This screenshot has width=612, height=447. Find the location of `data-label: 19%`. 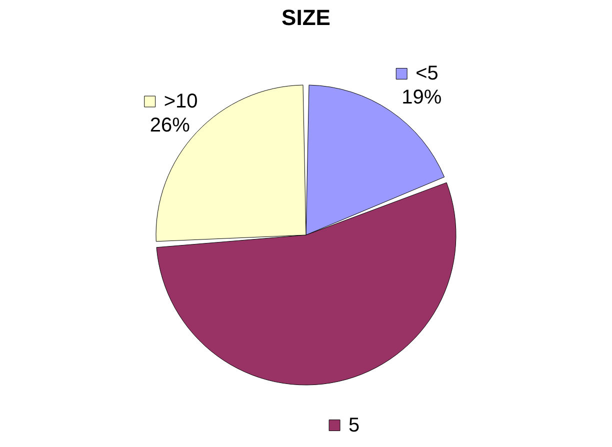

data-label: 19% is located at coordinates (422, 97).